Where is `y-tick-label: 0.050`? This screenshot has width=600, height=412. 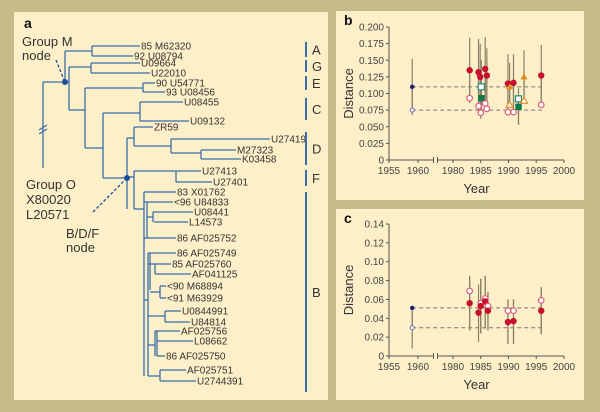
y-tick-label: 0.050 is located at coordinates (371, 127).